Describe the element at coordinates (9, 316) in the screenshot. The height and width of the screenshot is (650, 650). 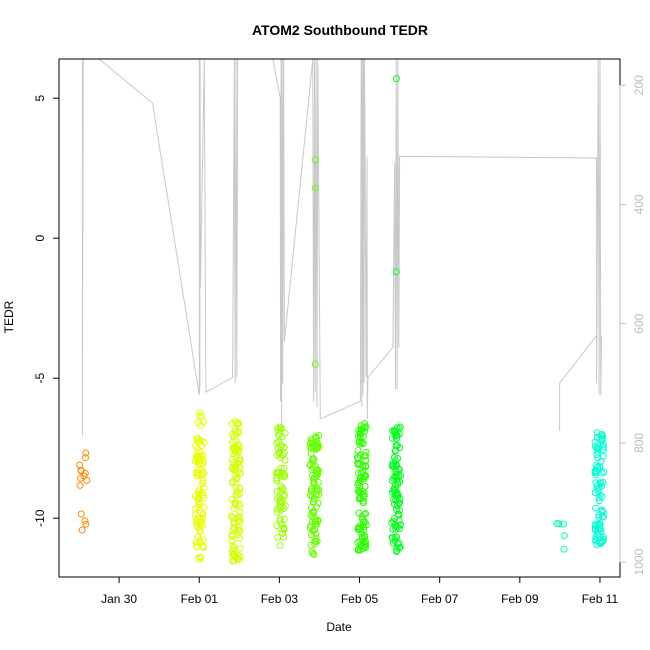
I see `y-axis-label: TEDR` at that location.